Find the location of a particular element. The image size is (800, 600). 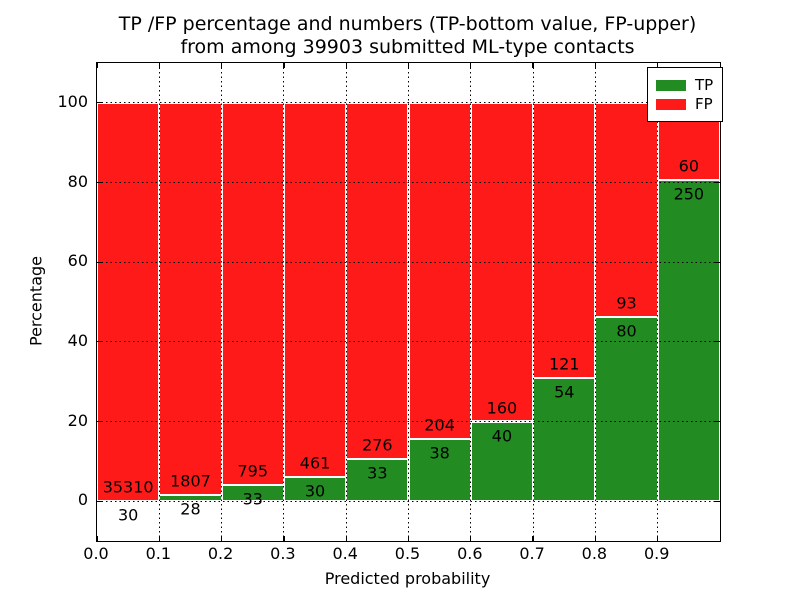

y-tick-label: 0 is located at coordinates (82, 500).